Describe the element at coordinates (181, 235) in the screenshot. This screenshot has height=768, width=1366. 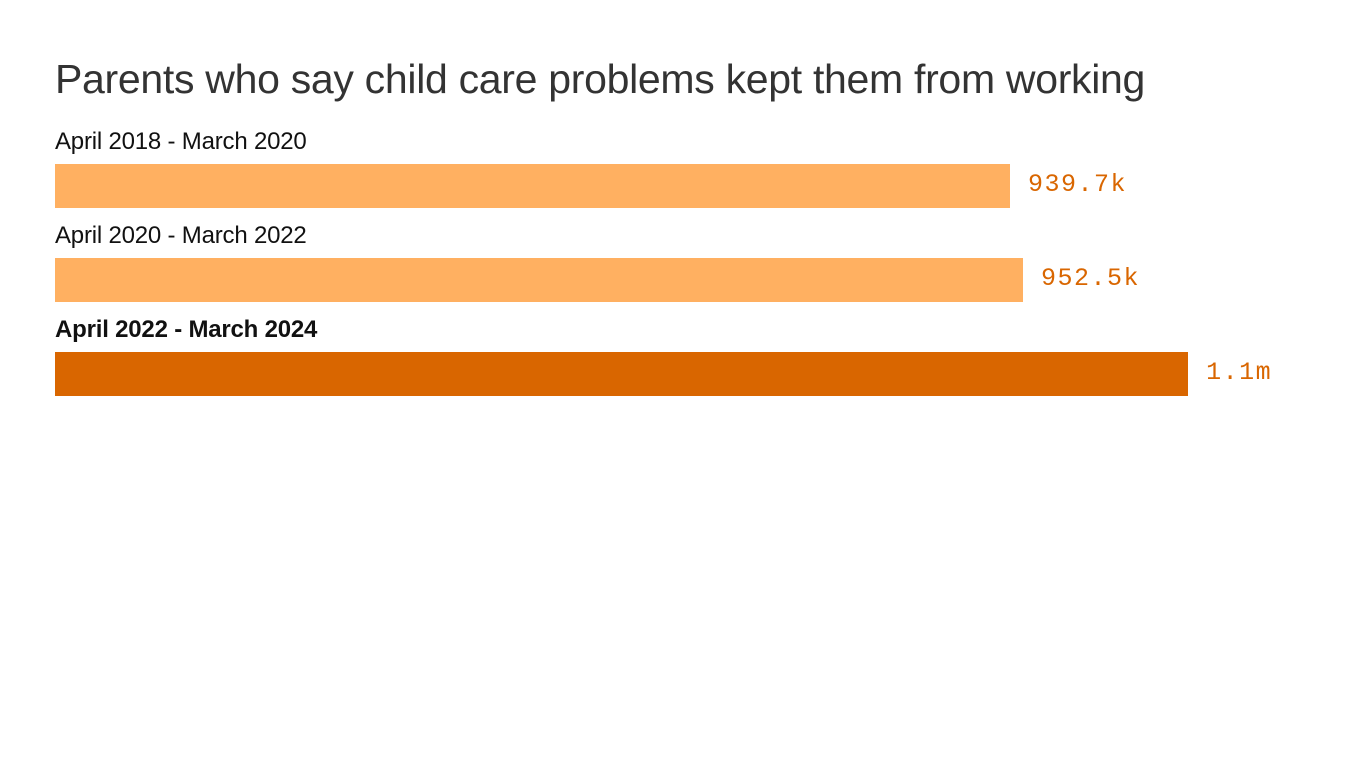
I see `category-label: April 2020 - March 2022` at that location.